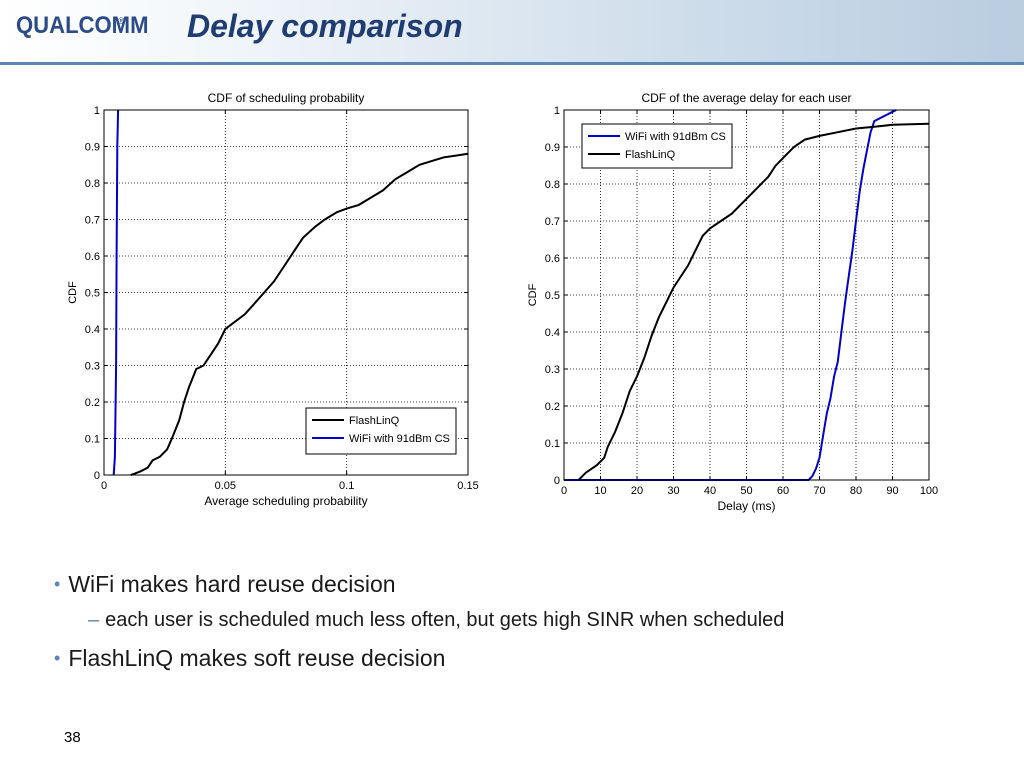 This screenshot has height=768, width=1024. I want to click on x-tick-label: 0.15, so click(467, 486).